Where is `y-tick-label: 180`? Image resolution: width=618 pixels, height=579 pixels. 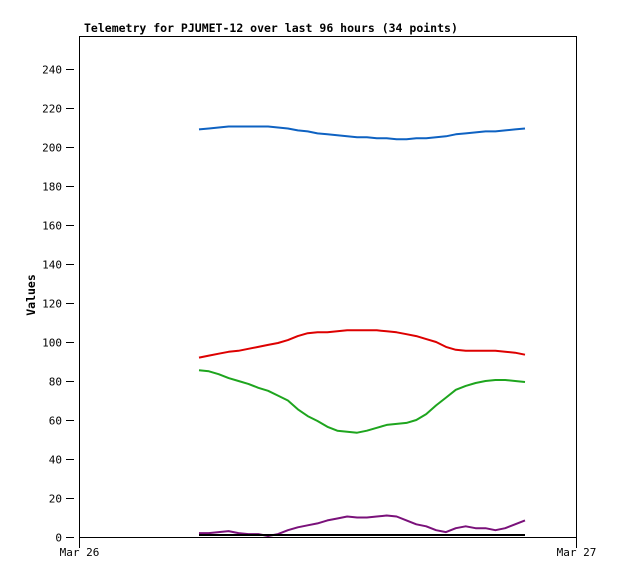 y-tick-label: 180 is located at coordinates (52, 187).